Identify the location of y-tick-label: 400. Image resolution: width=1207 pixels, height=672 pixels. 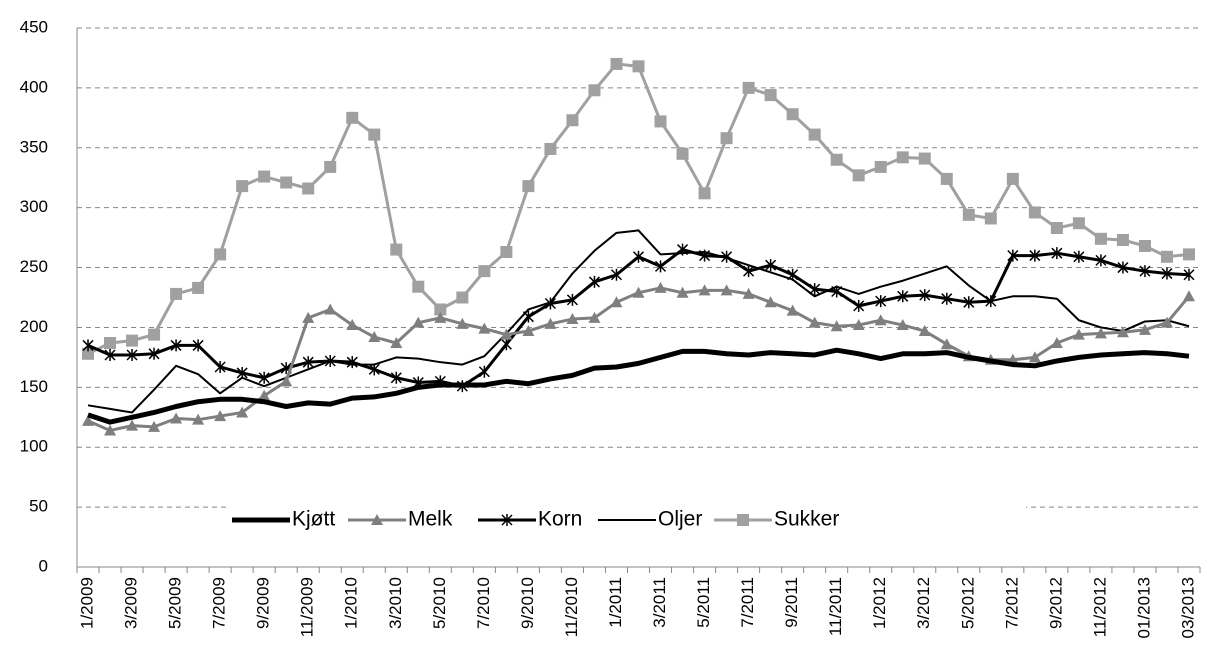
(34, 86).